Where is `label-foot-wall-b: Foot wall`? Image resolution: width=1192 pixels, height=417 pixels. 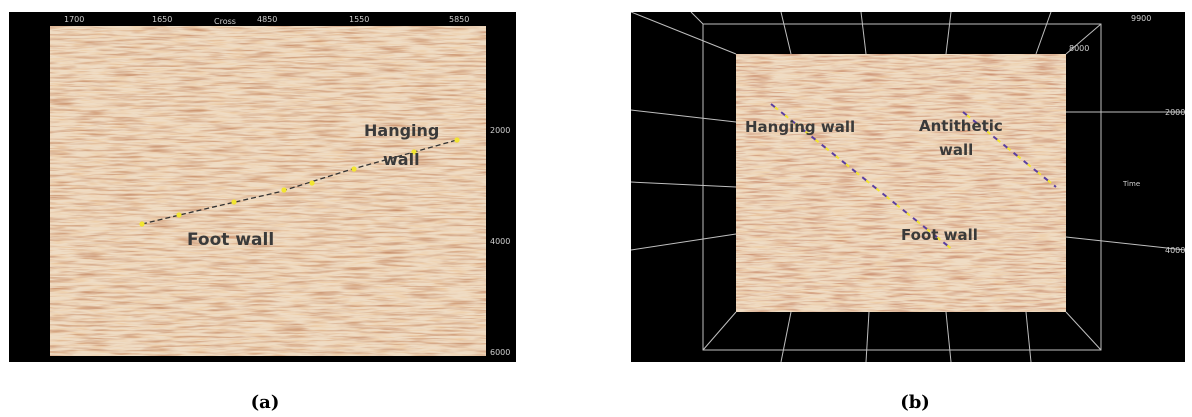
label-foot-wall-b: Foot wall is located at coordinates (939, 235).